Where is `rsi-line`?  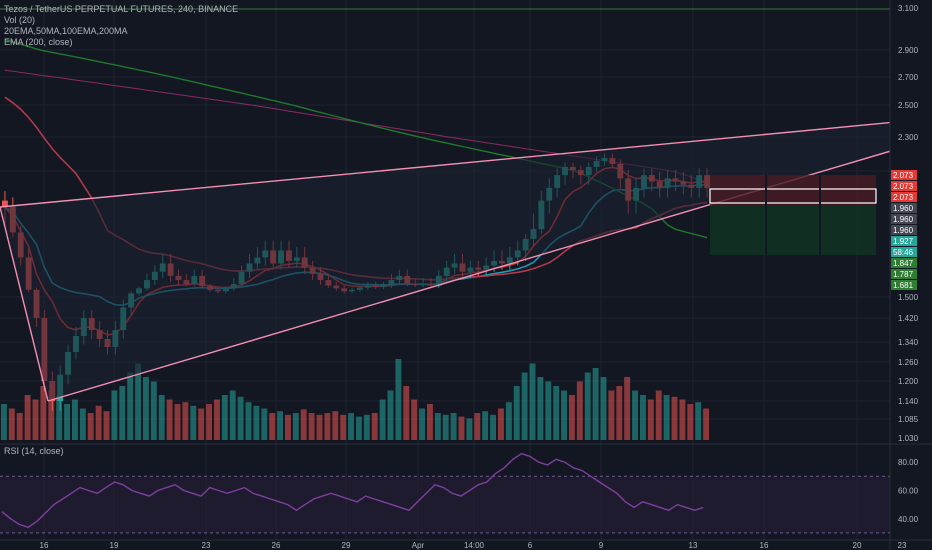 rsi-line is located at coordinates (352, 490).